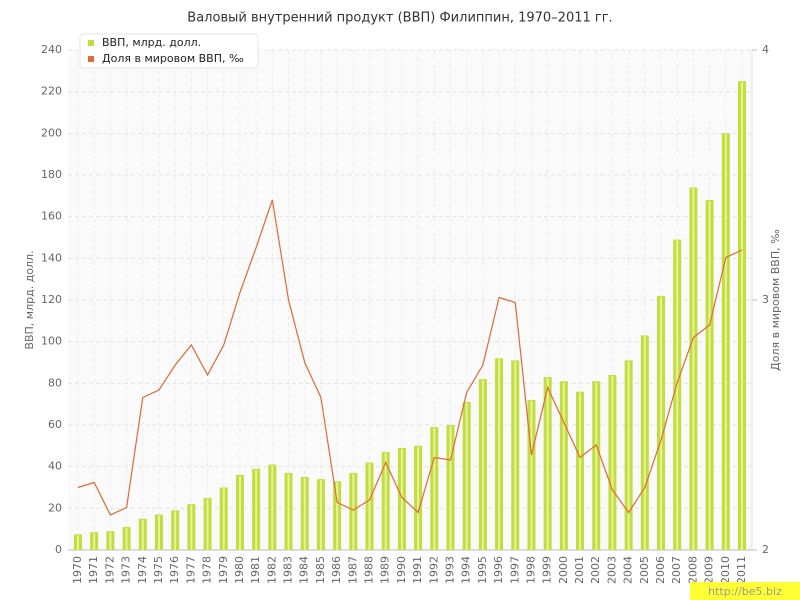 This screenshot has width=800, height=600. What do you see at coordinates (51, 132) in the screenshot?
I see `y-tick-label: 200` at bounding box center [51, 132].